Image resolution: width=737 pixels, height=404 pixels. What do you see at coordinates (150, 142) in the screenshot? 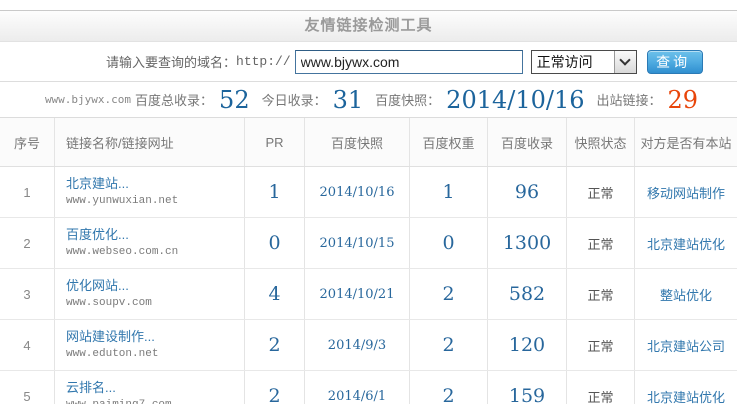
I see `header-name-url: 链接名称/链接网址` at bounding box center [150, 142].